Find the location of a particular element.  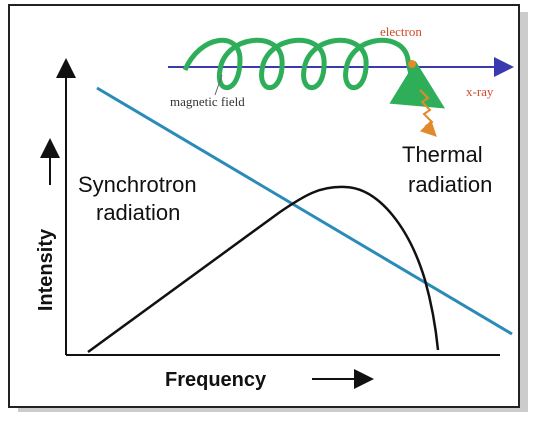

electron-dot is located at coordinates (412, 64).